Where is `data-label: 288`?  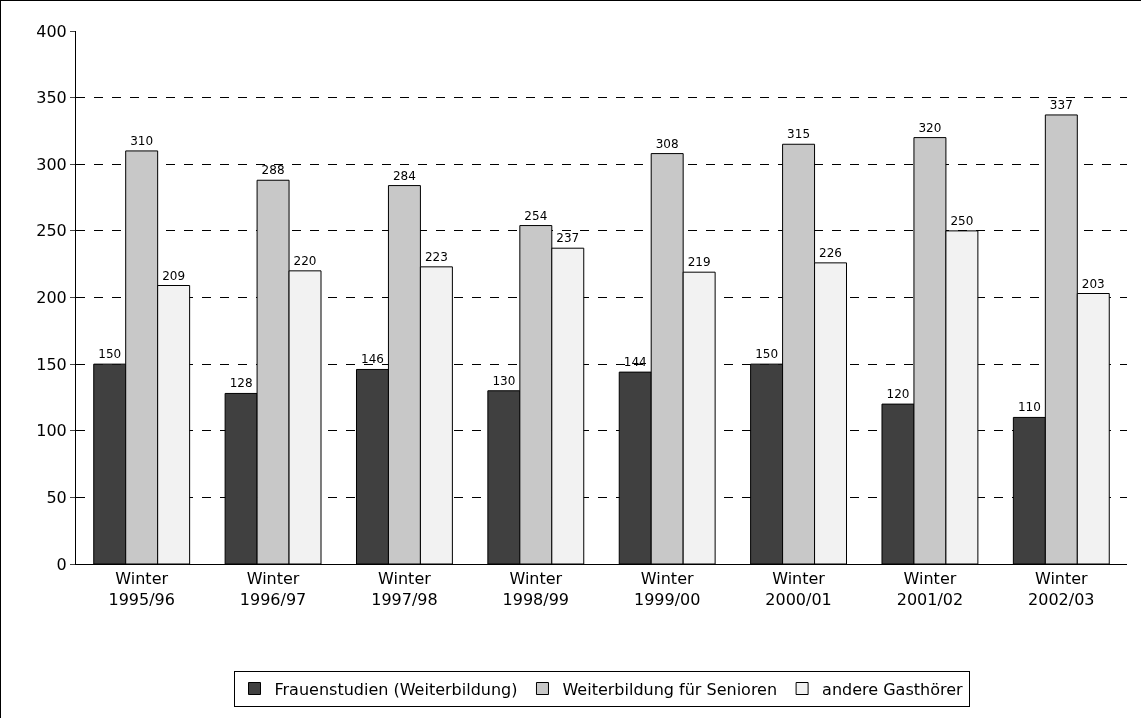 data-label: 288 is located at coordinates (273, 170).